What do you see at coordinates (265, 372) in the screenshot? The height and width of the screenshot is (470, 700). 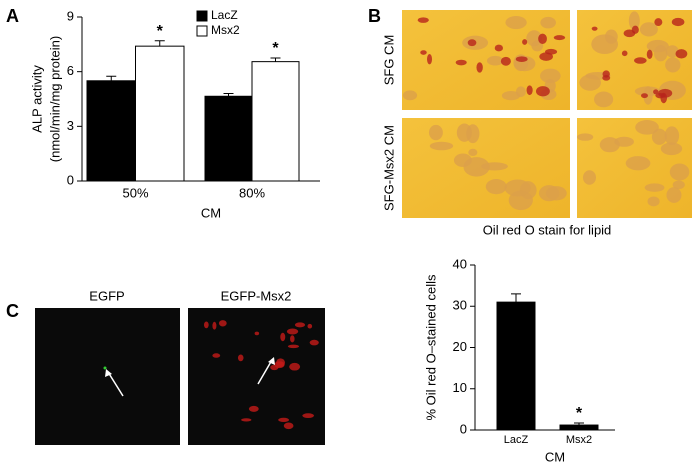 I see `arrow` at bounding box center [265, 372].